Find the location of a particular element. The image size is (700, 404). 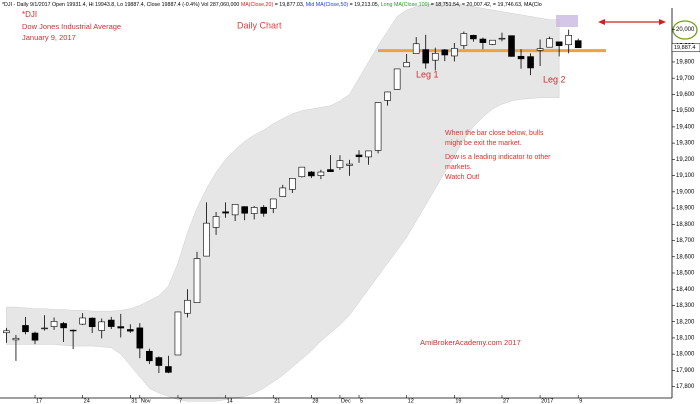

header-part: Mid MA(Close,50) is located at coordinates (327, 5).